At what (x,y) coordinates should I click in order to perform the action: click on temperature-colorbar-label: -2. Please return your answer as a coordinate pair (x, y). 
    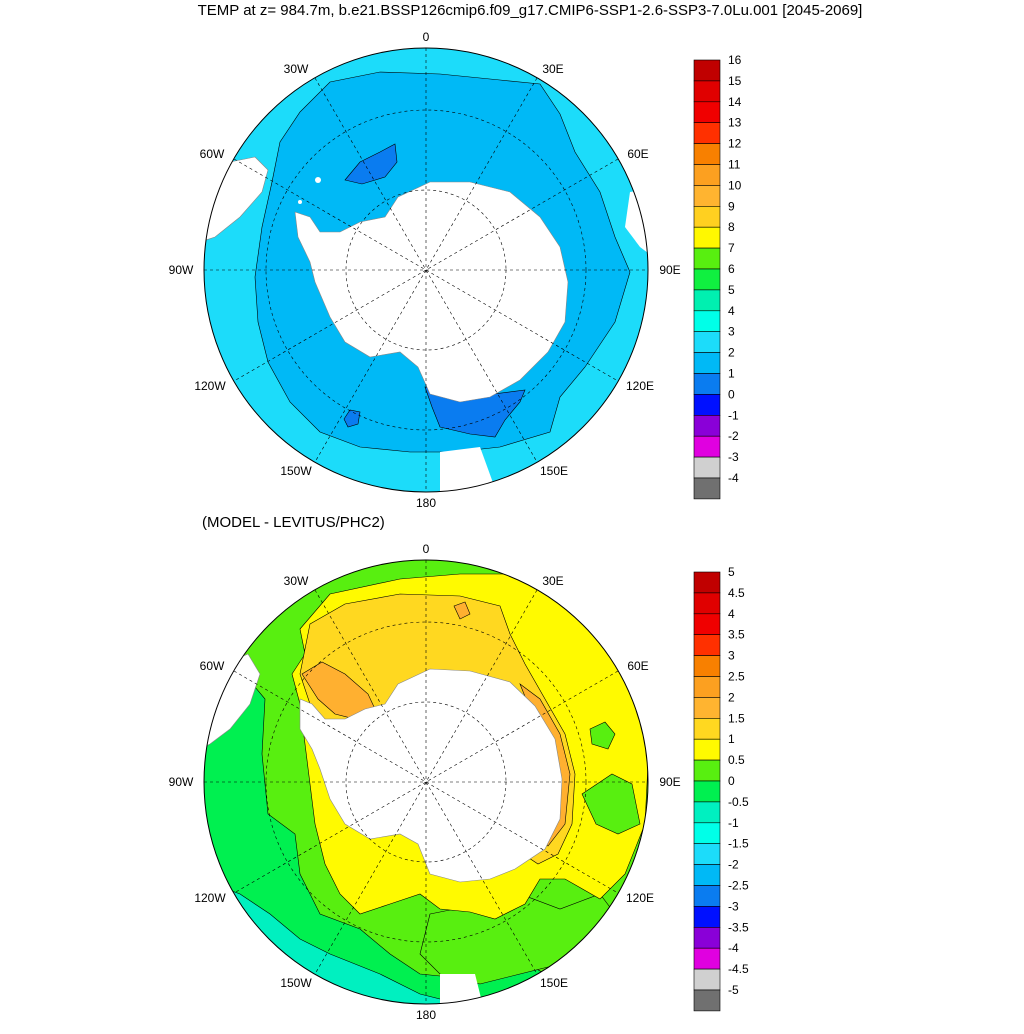
    Looking at the image, I should click on (733, 436).